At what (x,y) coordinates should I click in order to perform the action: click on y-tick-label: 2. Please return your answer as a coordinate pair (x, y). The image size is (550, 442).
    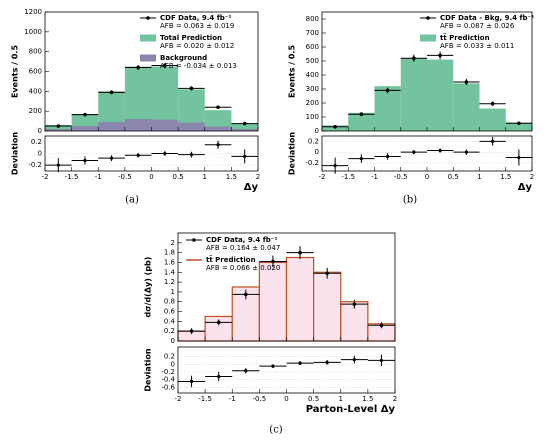
    Looking at the image, I should click on (173, 243).